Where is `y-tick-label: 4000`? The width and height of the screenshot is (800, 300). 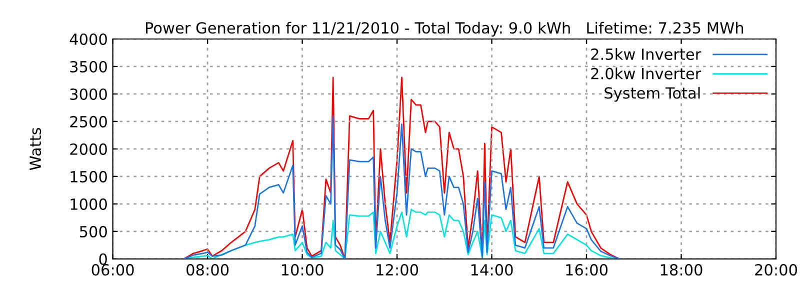 y-tick-label: 4000 is located at coordinates (88, 39).